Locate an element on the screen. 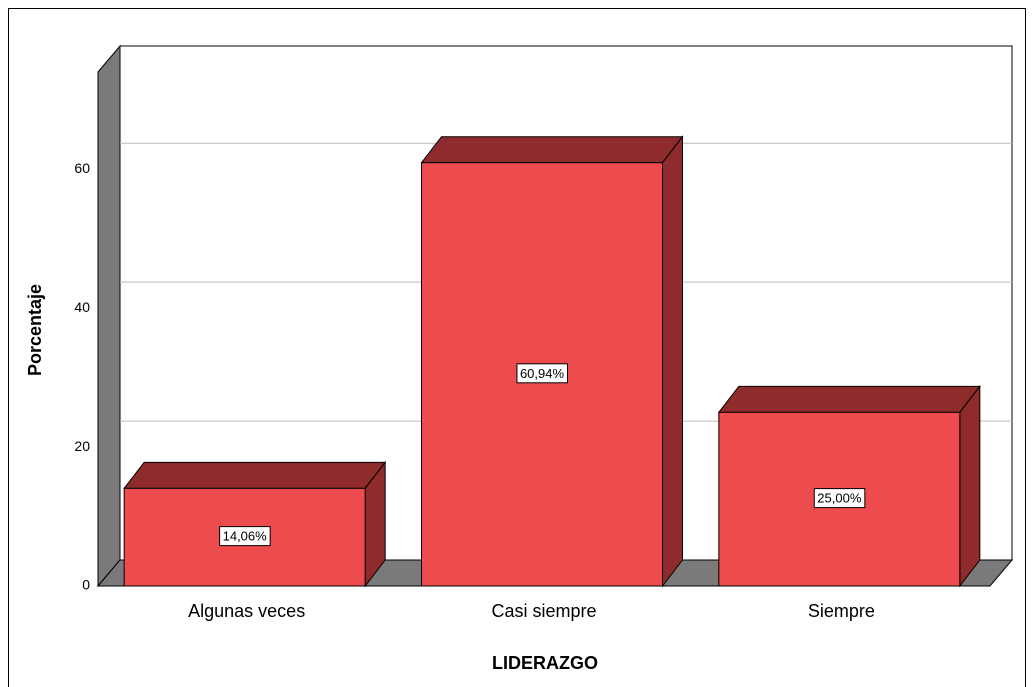 The width and height of the screenshot is (1034, 687). y-axis-label: Porcentaje is located at coordinates (35, 330).